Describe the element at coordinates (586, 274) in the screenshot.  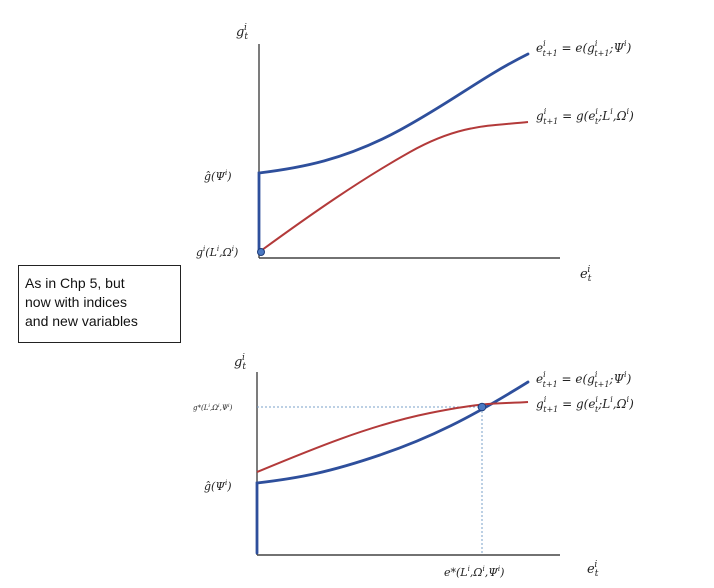
I see `top-x-axis-label: eti` at that location.